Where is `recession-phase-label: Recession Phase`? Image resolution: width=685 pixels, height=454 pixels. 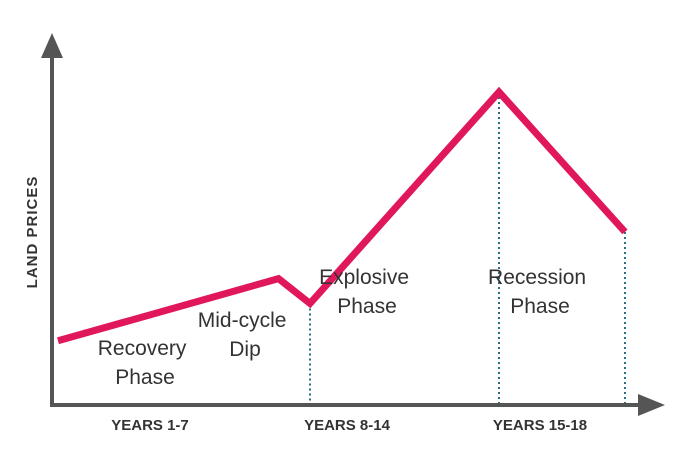 recession-phase-label: Recession Phase is located at coordinates (540, 292).